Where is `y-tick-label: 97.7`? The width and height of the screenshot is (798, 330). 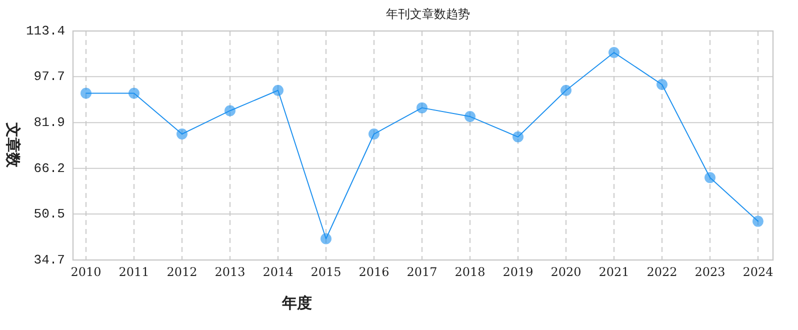
y-tick-label: 97.7 is located at coordinates (49, 76).